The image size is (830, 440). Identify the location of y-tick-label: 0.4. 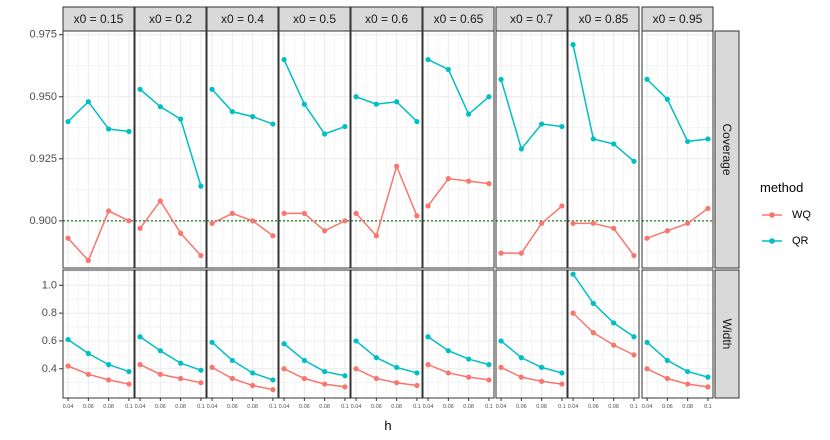
(49, 369).